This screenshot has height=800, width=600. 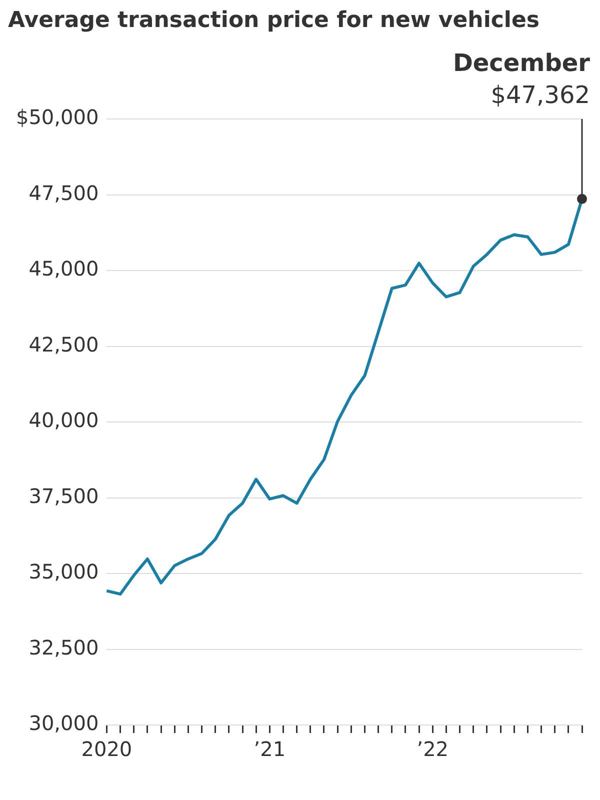 I want to click on y-tick-label: 37,500, so click(x=63, y=496).